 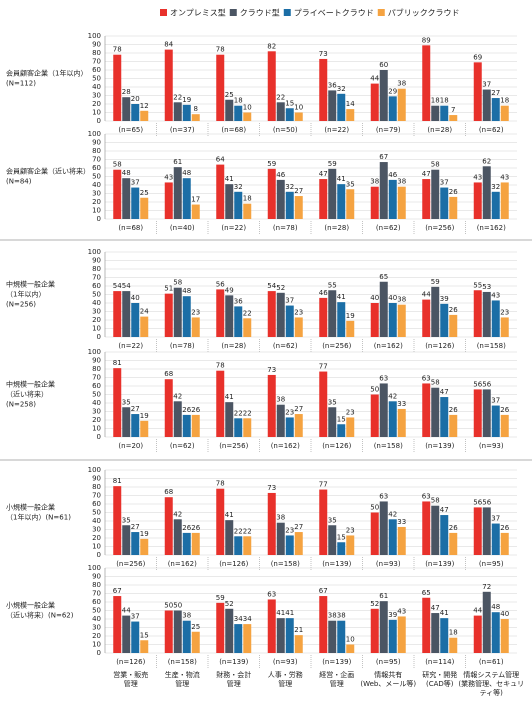 I want to click on n-label: (n=93), so click(x=491, y=446).